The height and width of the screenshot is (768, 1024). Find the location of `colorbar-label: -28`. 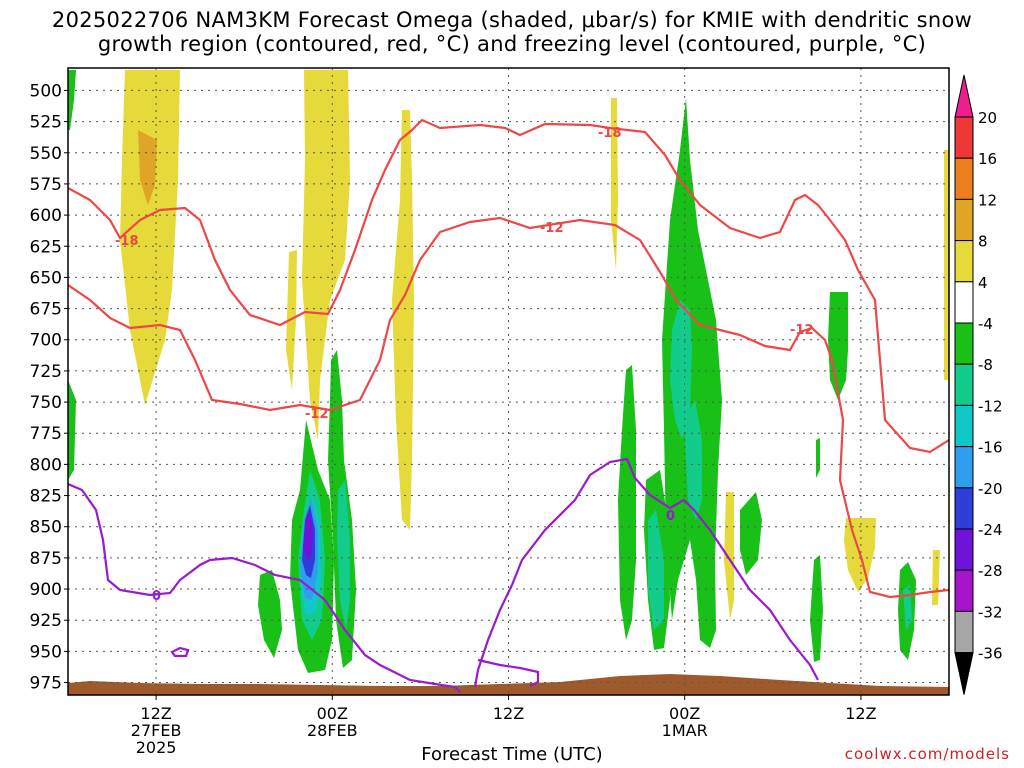

colorbar-label: -28 is located at coordinates (990, 571).